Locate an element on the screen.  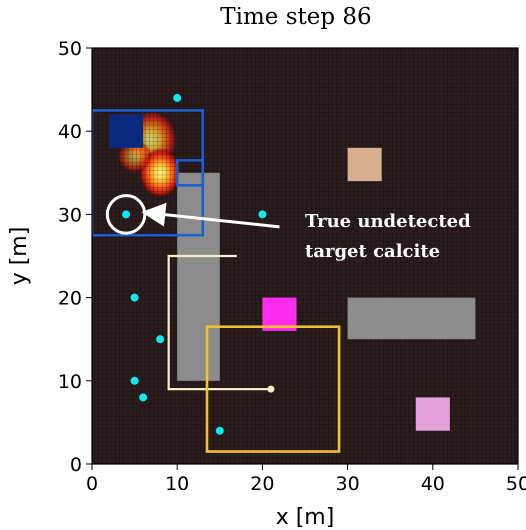
y-tick-label: 50 is located at coordinates (70, 49).